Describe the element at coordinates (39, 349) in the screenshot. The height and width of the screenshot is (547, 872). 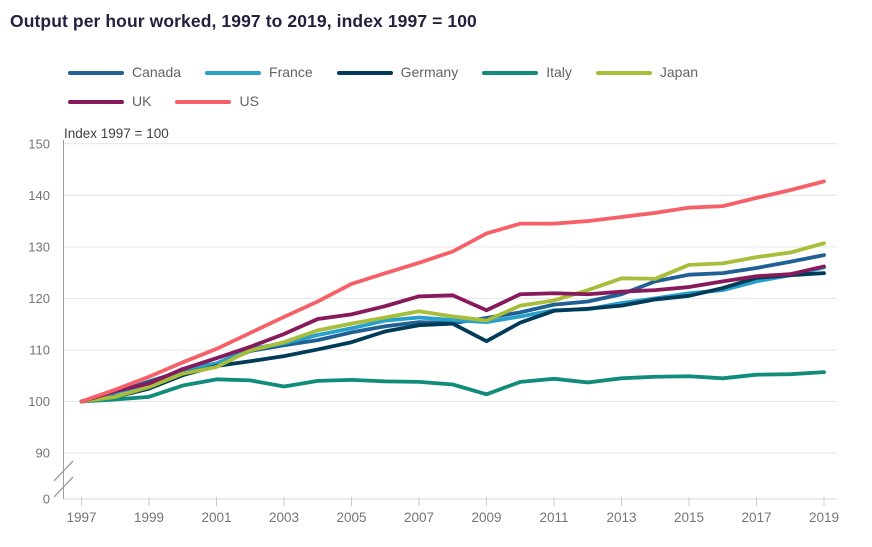
I see `y-tick-label-110: 110` at that location.